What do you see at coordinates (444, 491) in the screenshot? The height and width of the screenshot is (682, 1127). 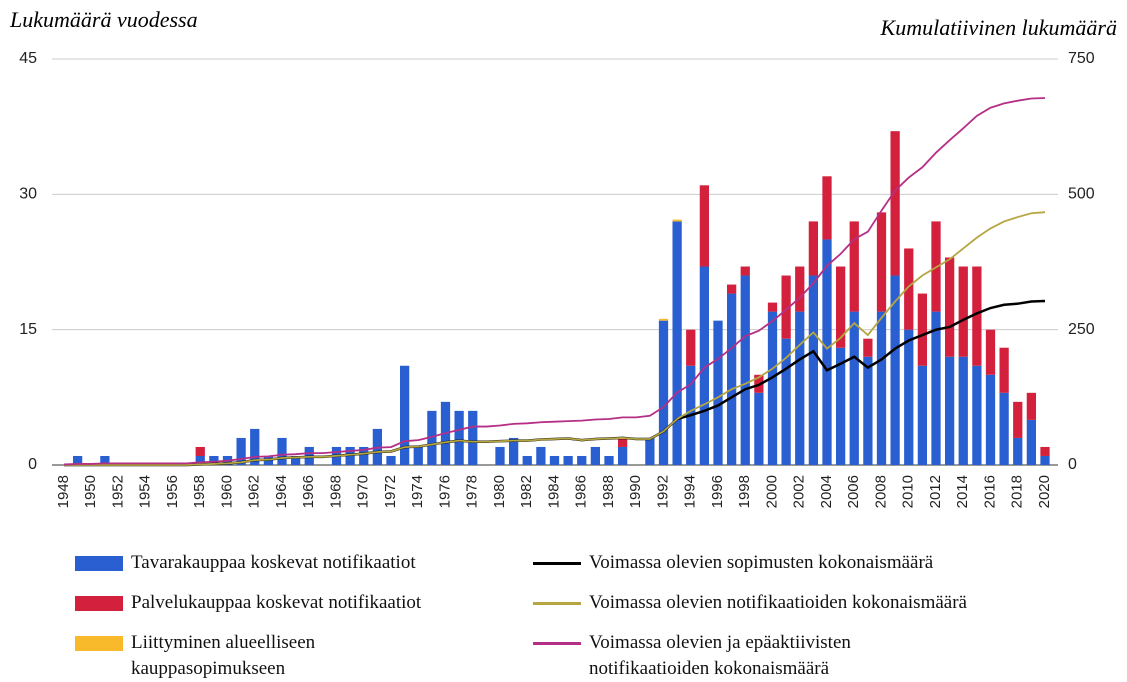 I see `x-tick-label: 1976` at bounding box center [444, 491].